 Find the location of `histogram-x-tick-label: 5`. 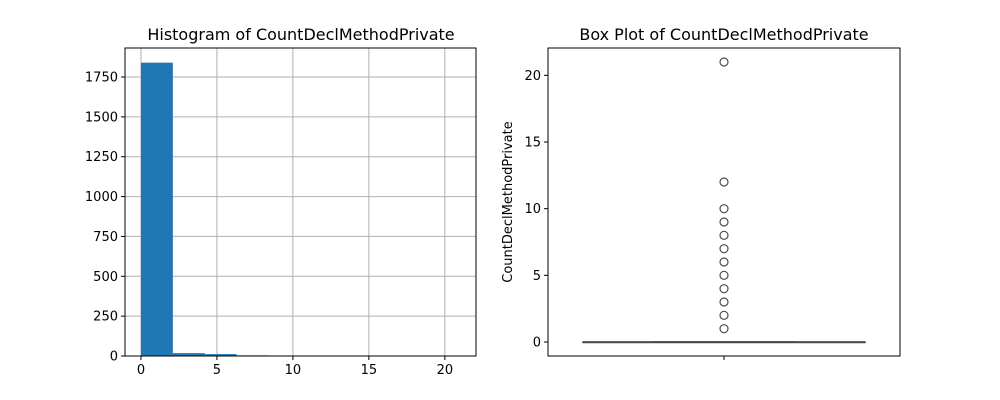

histogram-x-tick-label: 5 is located at coordinates (217, 370).